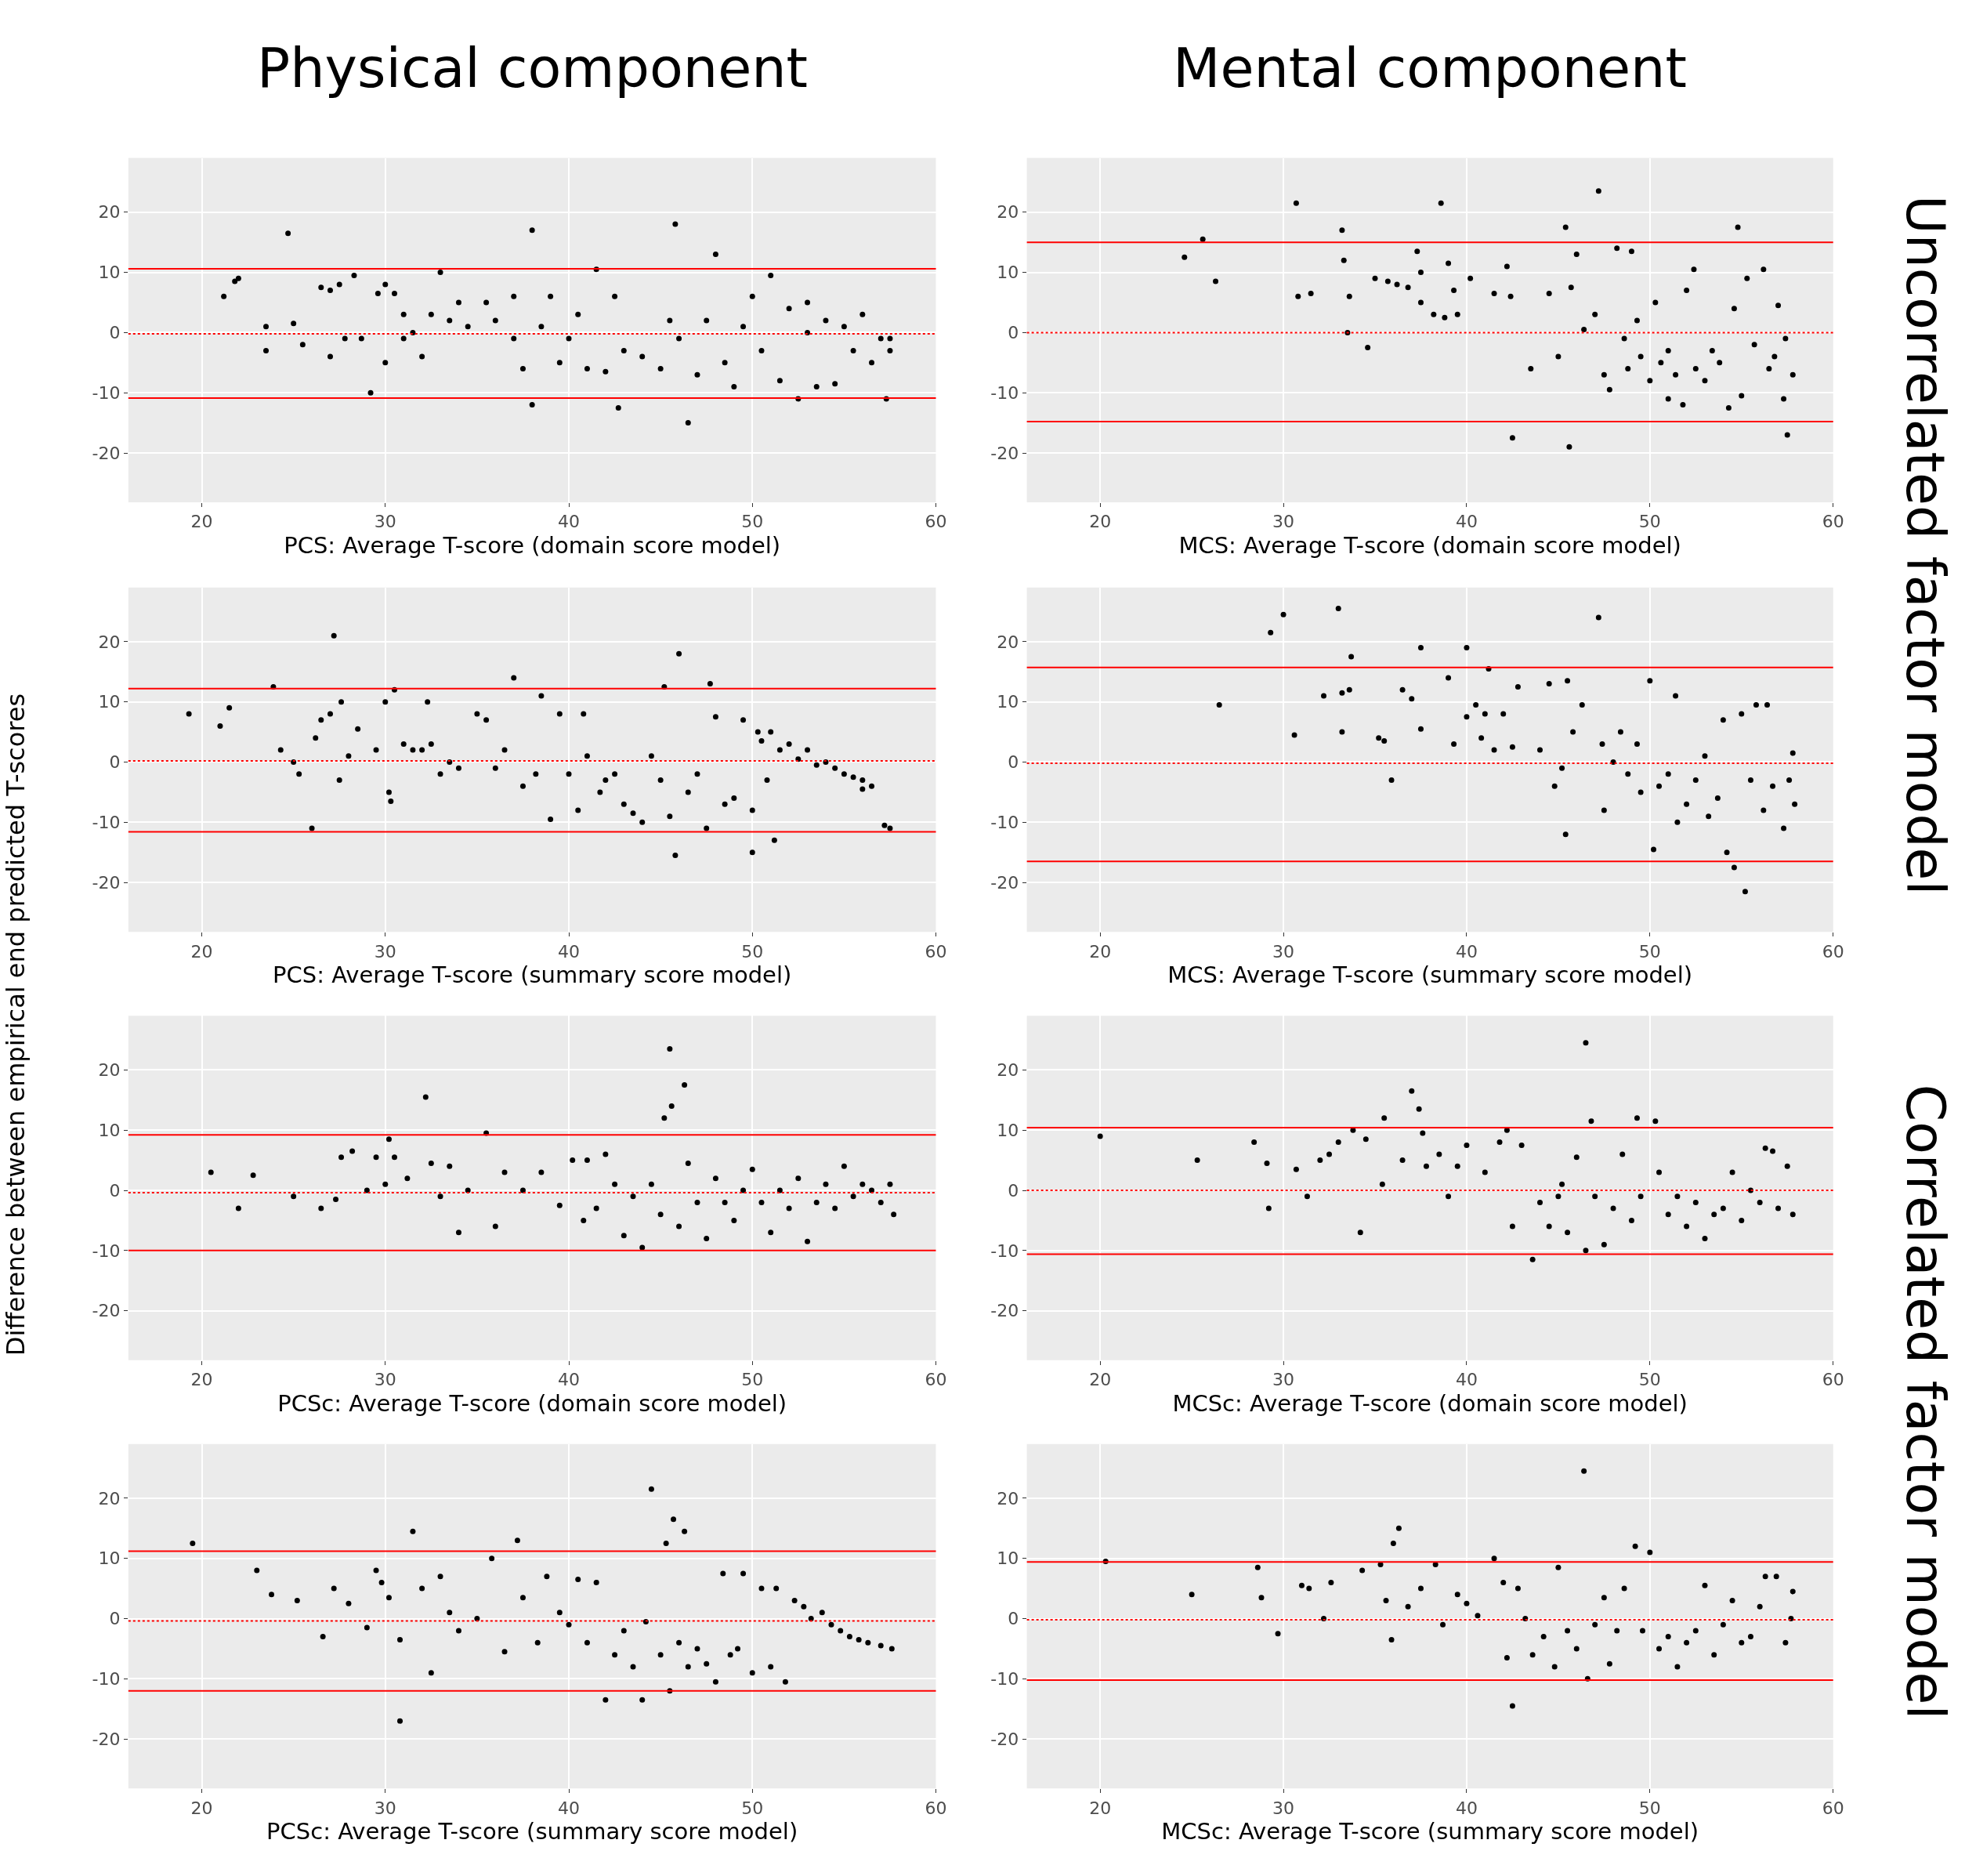 Image resolution: width=1965 pixels, height=1876 pixels. What do you see at coordinates (532, 975) in the screenshot?
I see `x-axis-title: PCS: Average T-score (summary score model)` at bounding box center [532, 975].